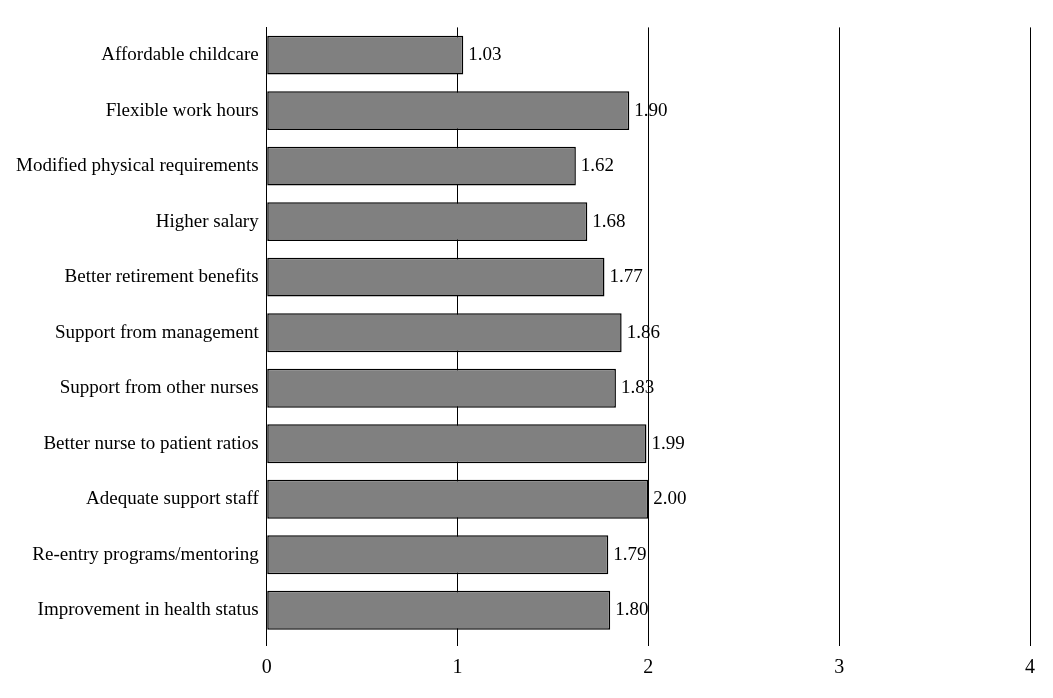 The image size is (1053, 698). I want to click on data-label: 1.77, so click(626, 276).